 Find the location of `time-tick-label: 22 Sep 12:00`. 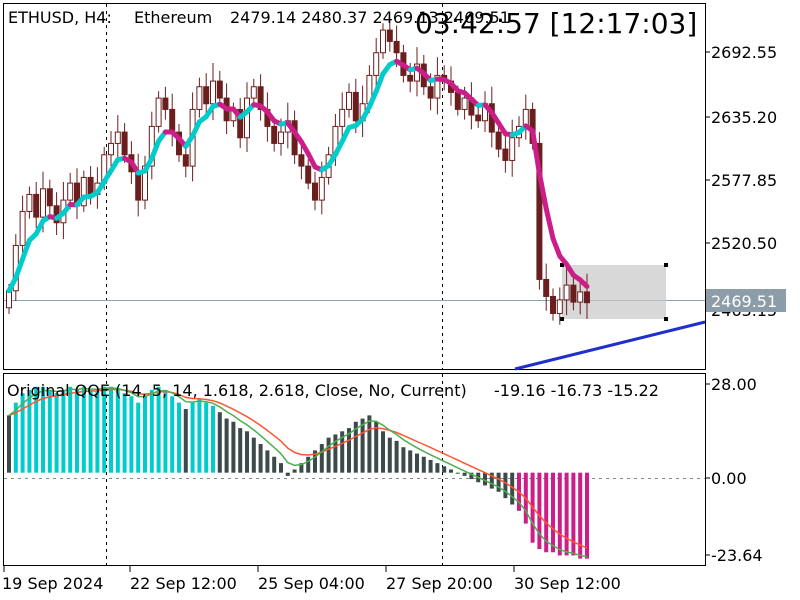

time-tick-label: 22 Sep 12:00 is located at coordinates (183, 583).